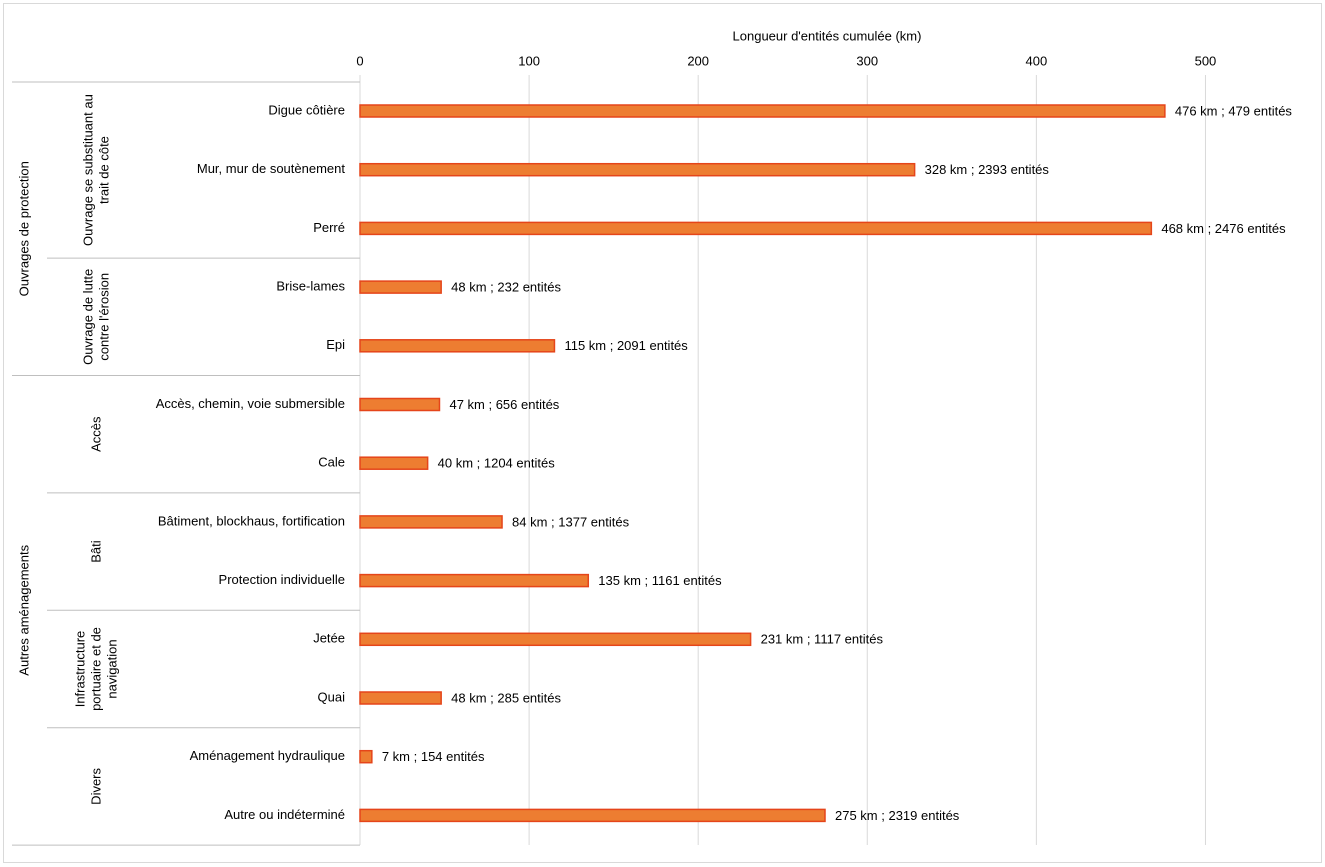  Describe the element at coordinates (103, 317) in the screenshot. I see `subgroup-label: contre l'érosion` at that location.